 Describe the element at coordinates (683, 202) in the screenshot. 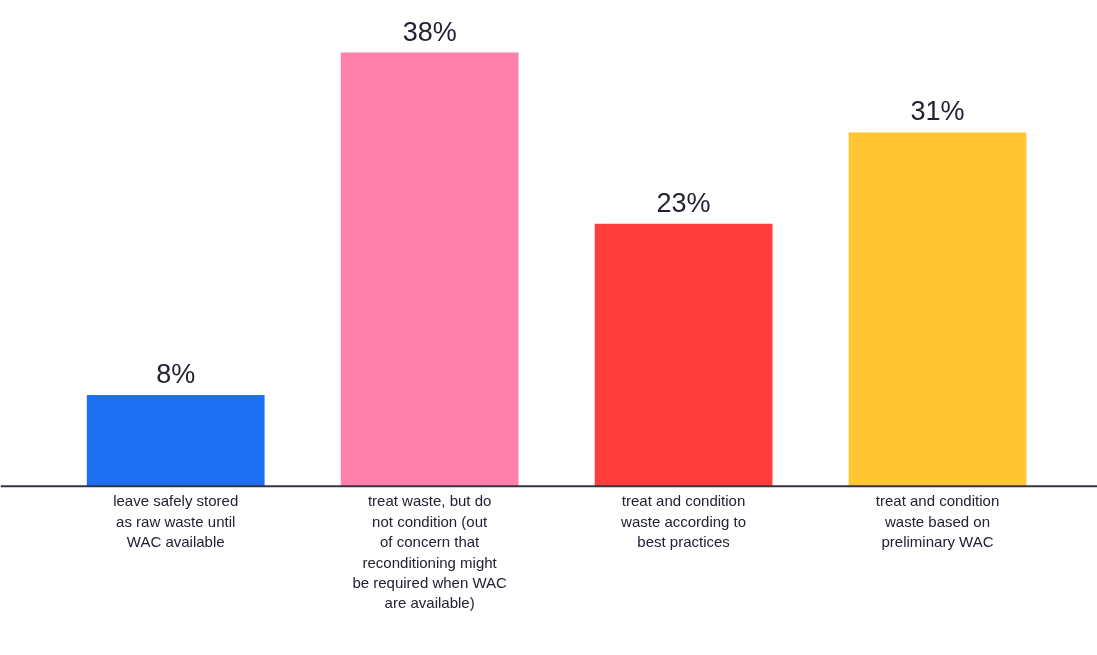

I see `data-label: 23%` at that location.